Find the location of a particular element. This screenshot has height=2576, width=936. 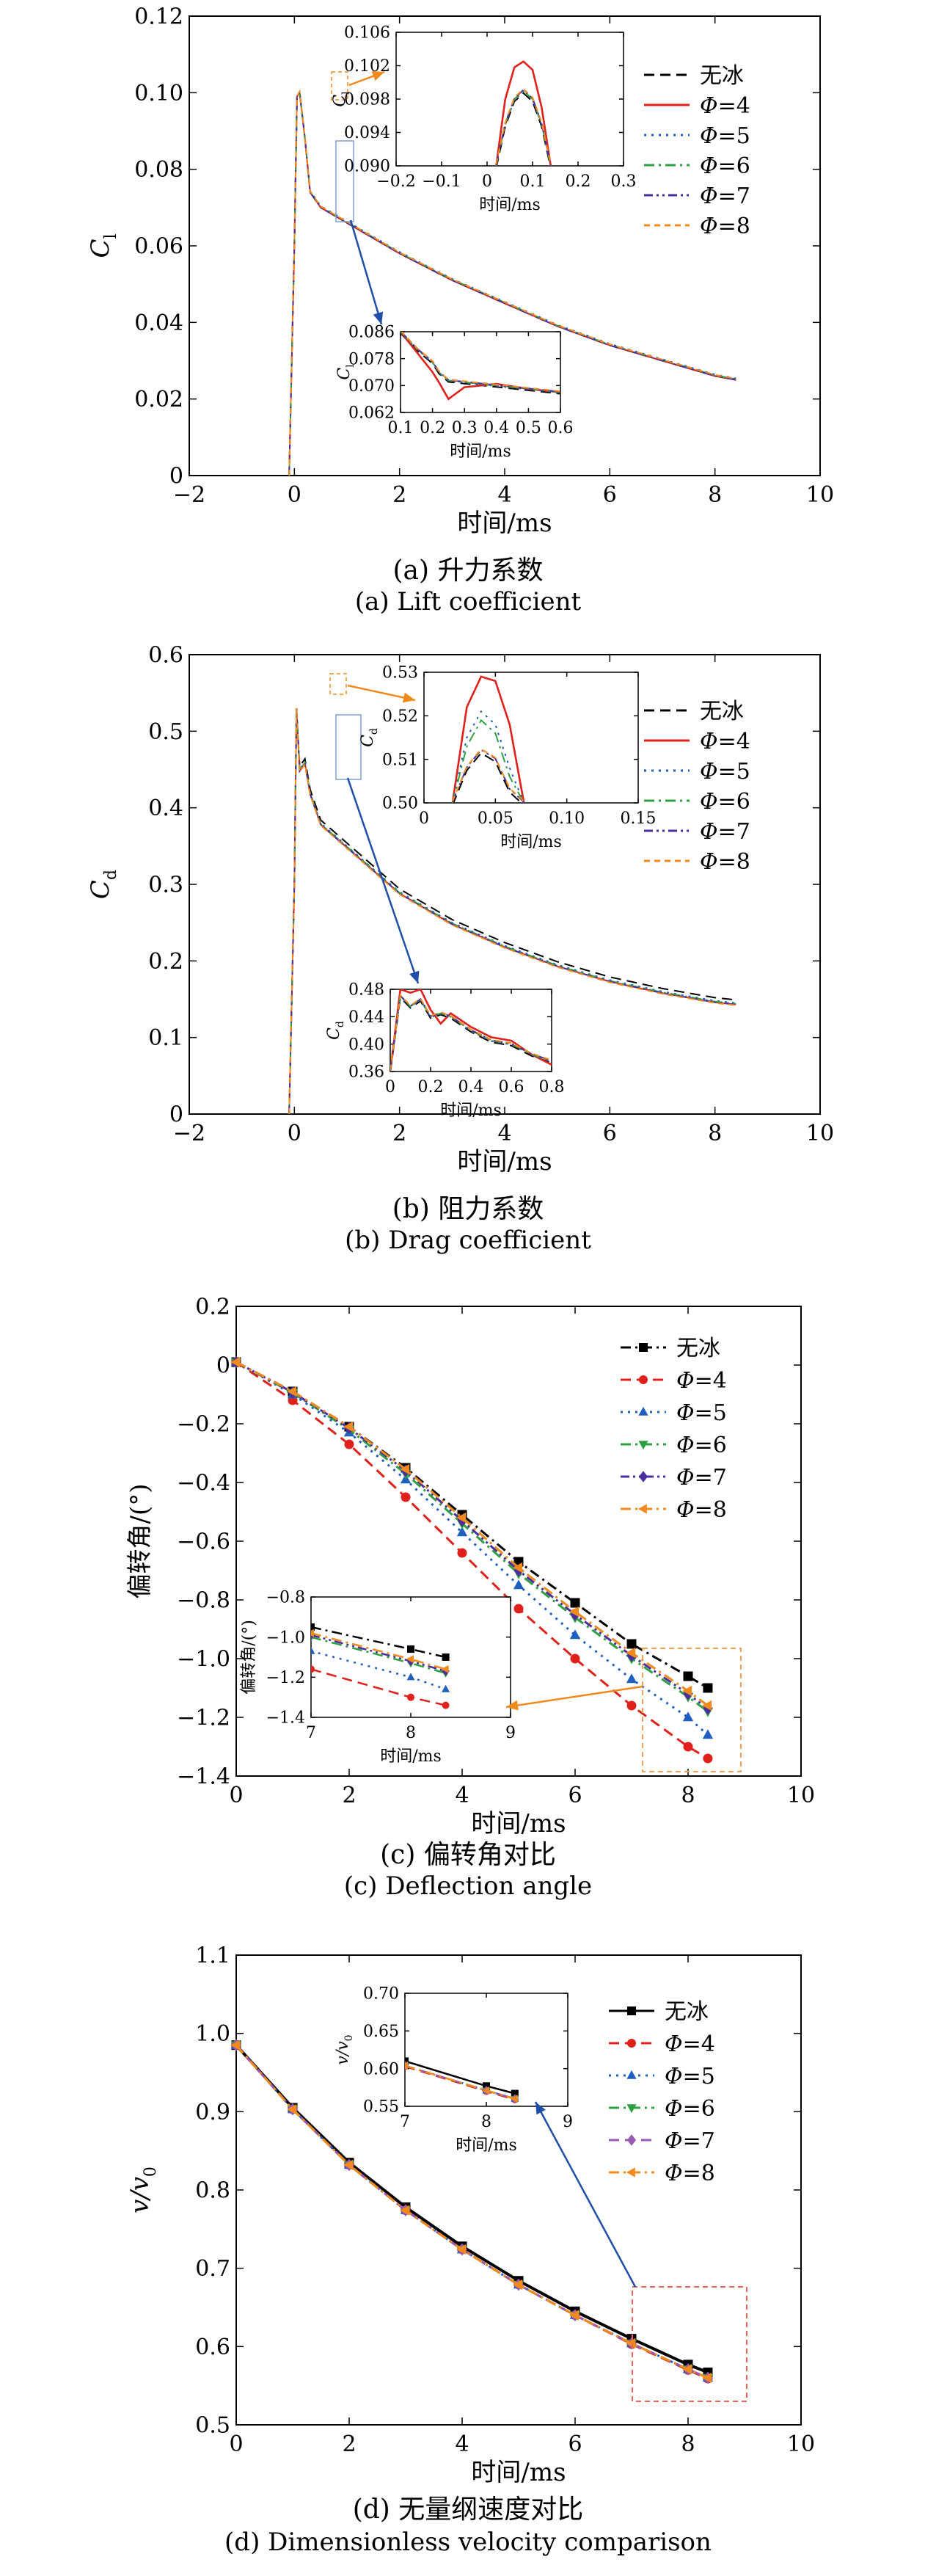

drag-inset-bottom-y-axis-label: Cd is located at coordinates (336, 1030).